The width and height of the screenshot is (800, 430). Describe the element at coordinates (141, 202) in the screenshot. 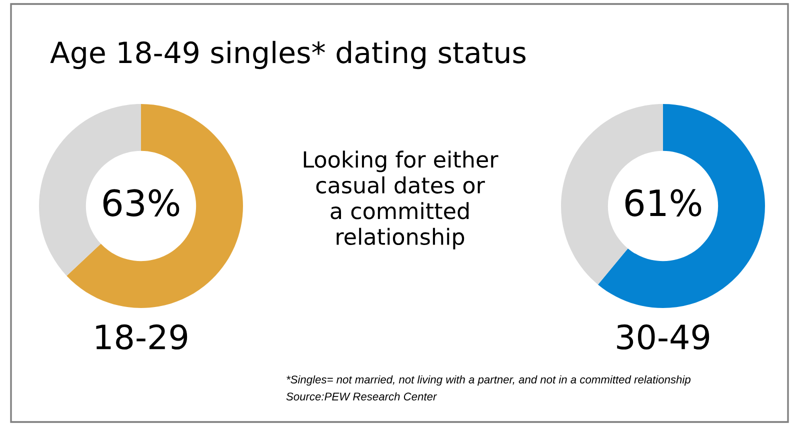

I see `data-label: 63%` at that location.